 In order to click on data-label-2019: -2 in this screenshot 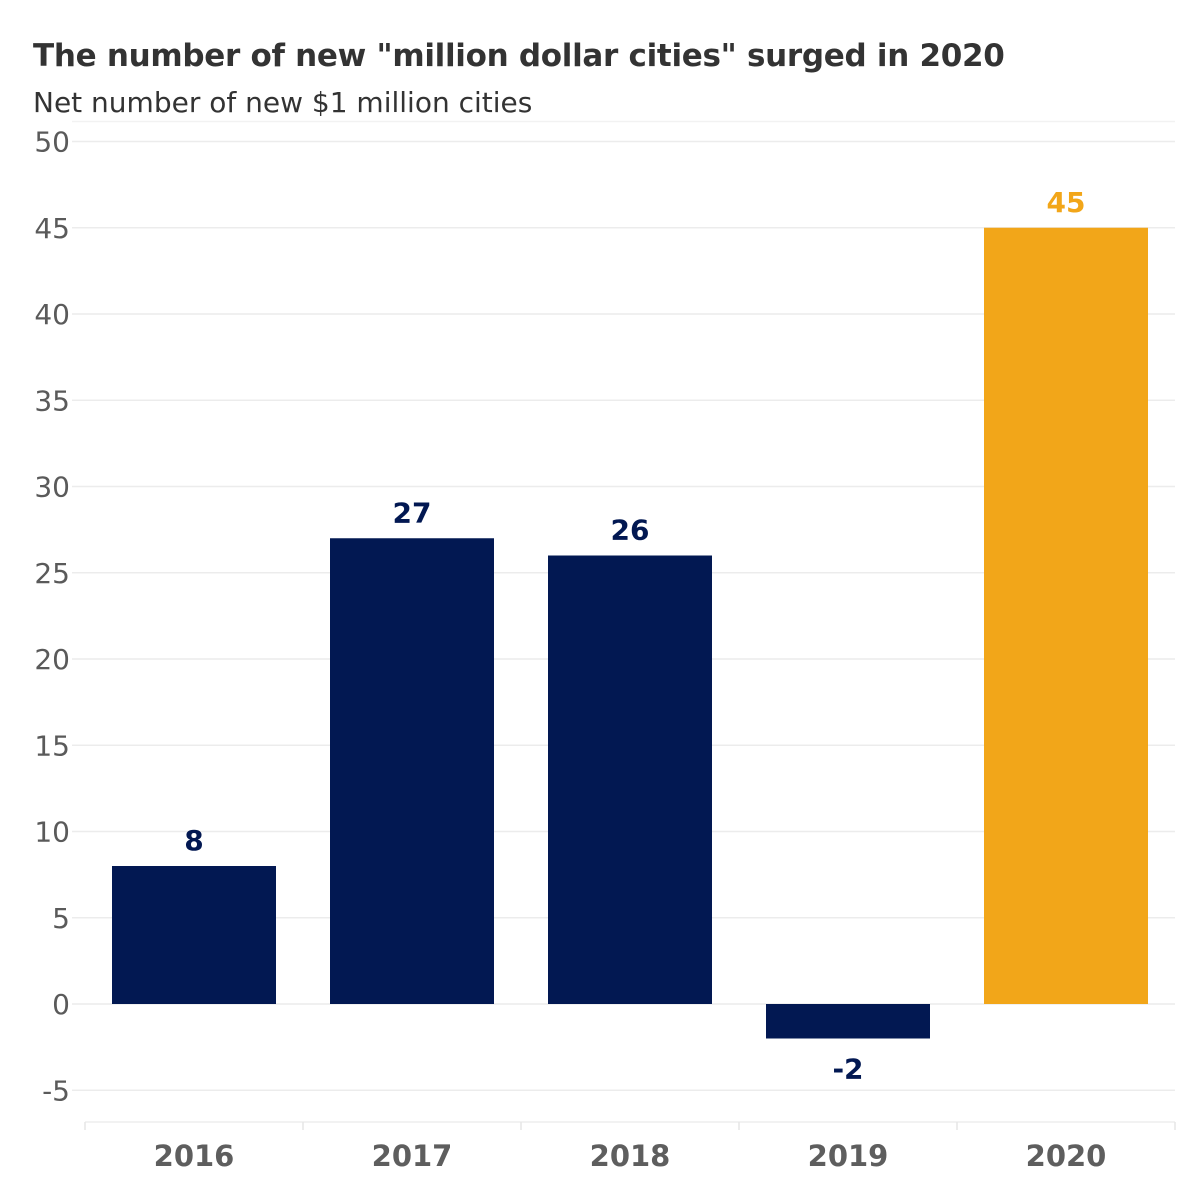, I will do `click(847, 1069)`.